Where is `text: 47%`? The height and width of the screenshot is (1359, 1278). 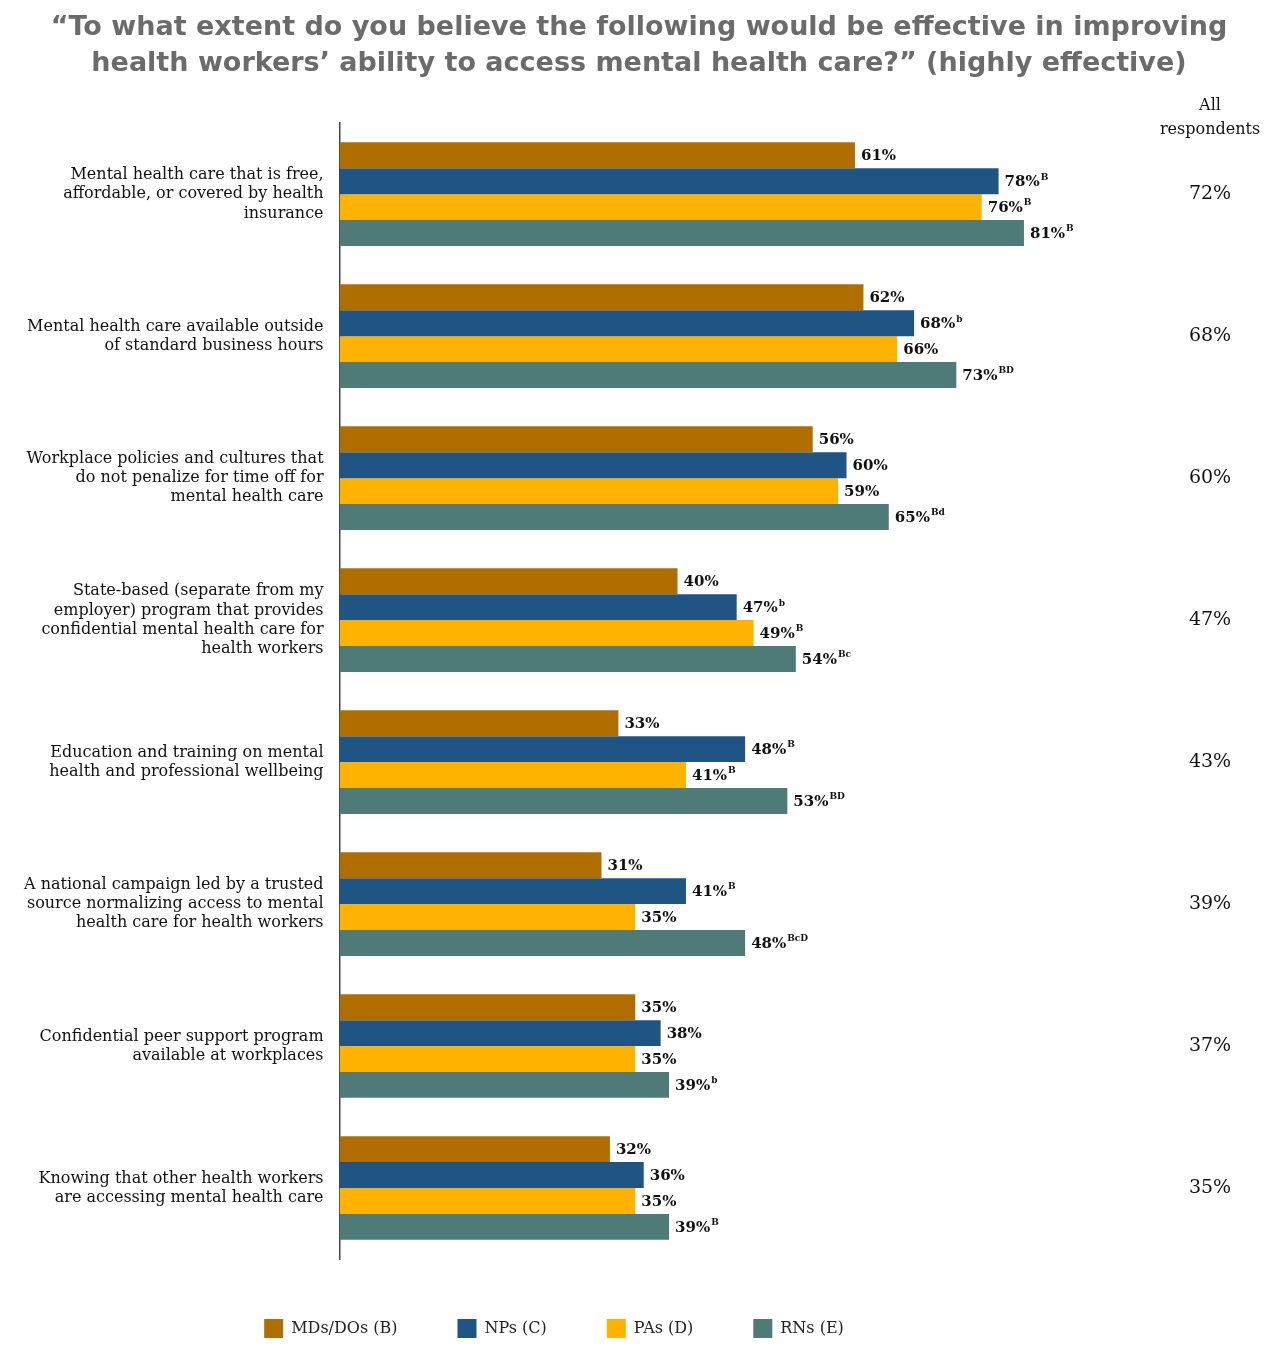 text: 47% is located at coordinates (1210, 618).